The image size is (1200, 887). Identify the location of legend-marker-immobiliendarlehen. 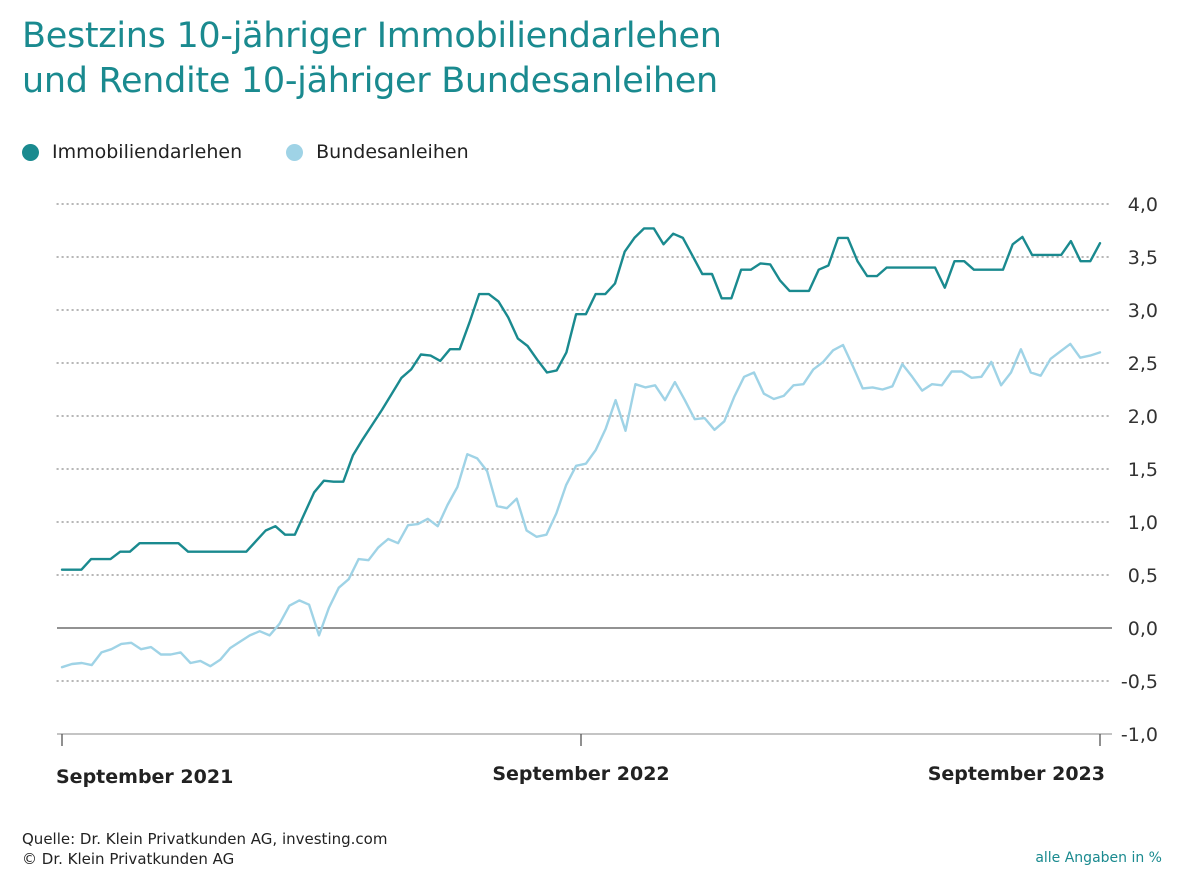
(30, 152).